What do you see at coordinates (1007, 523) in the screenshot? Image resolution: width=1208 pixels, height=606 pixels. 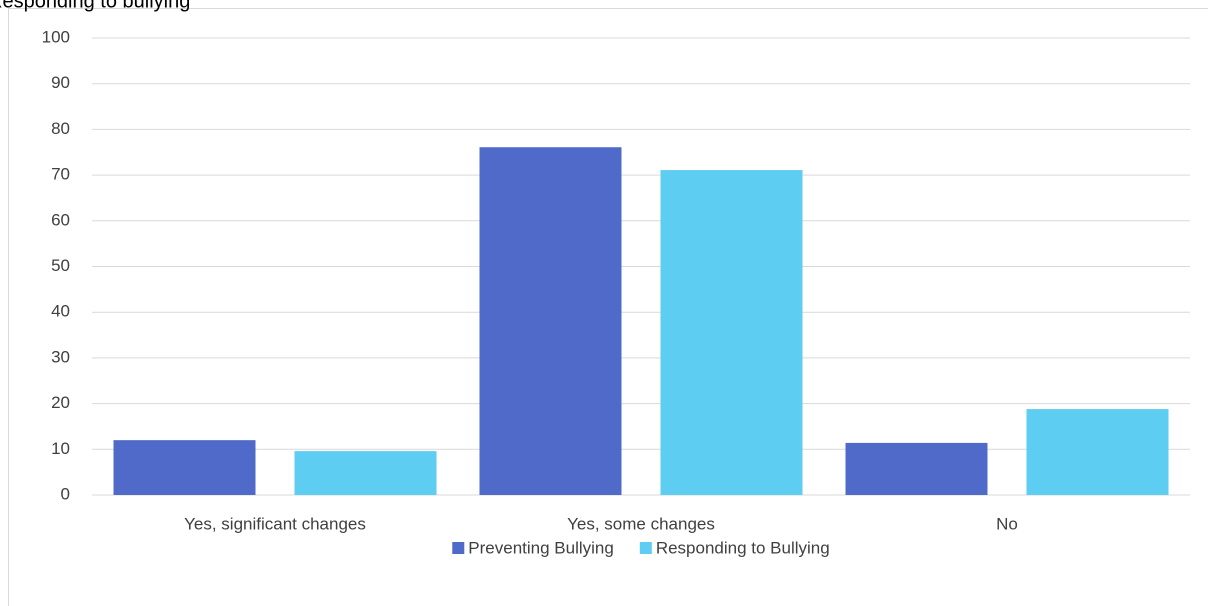 I see `x-tick-label: No` at bounding box center [1007, 523].